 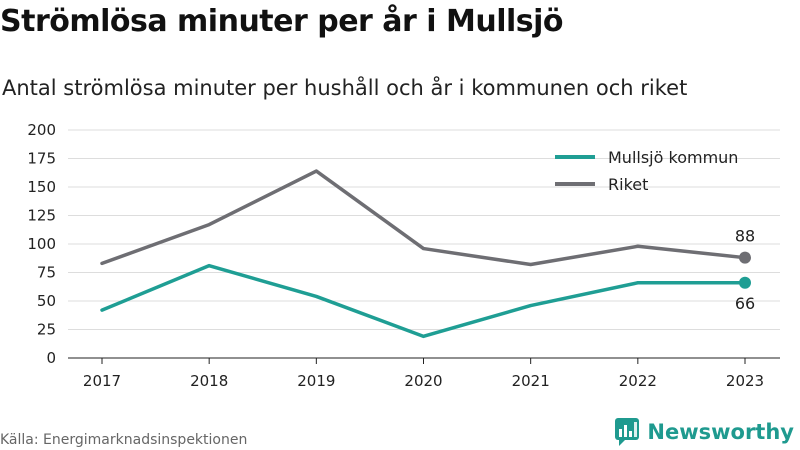 I want to click on y-tick-label: 200, so click(x=41, y=130).